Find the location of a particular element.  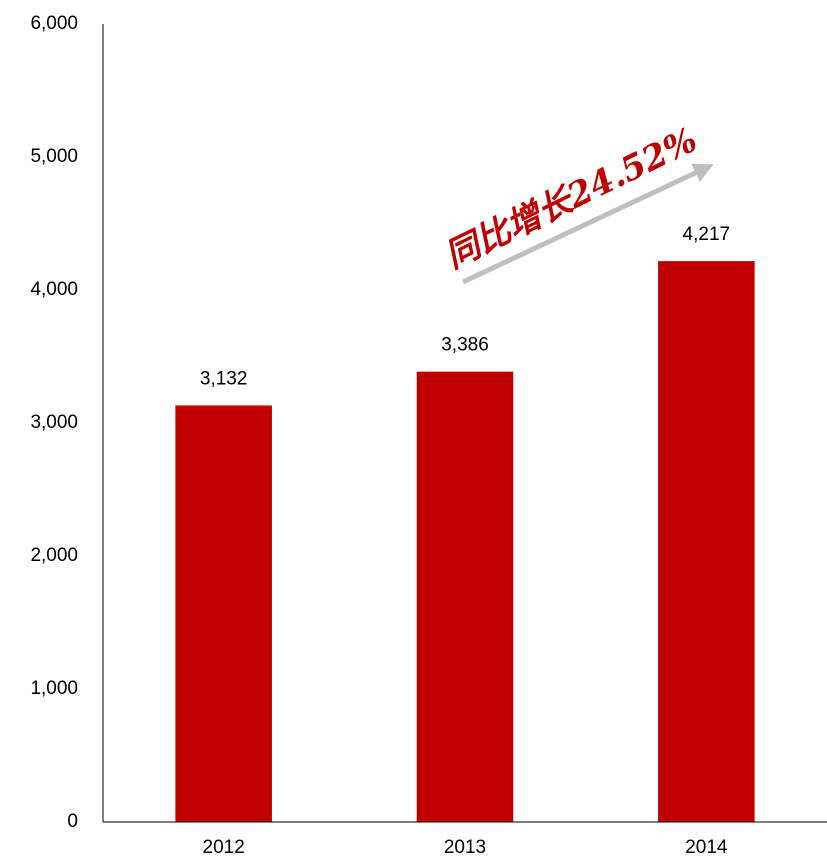

x-tick-label: 2014 is located at coordinates (706, 847).